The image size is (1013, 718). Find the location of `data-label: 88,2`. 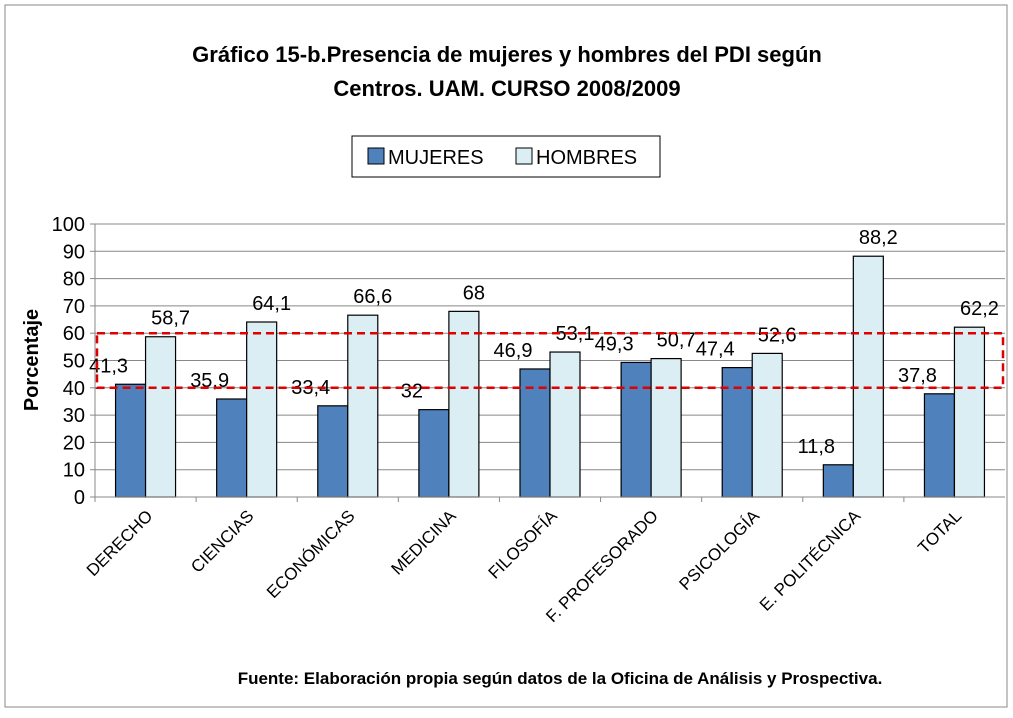

data-label: 88,2 is located at coordinates (878, 238).